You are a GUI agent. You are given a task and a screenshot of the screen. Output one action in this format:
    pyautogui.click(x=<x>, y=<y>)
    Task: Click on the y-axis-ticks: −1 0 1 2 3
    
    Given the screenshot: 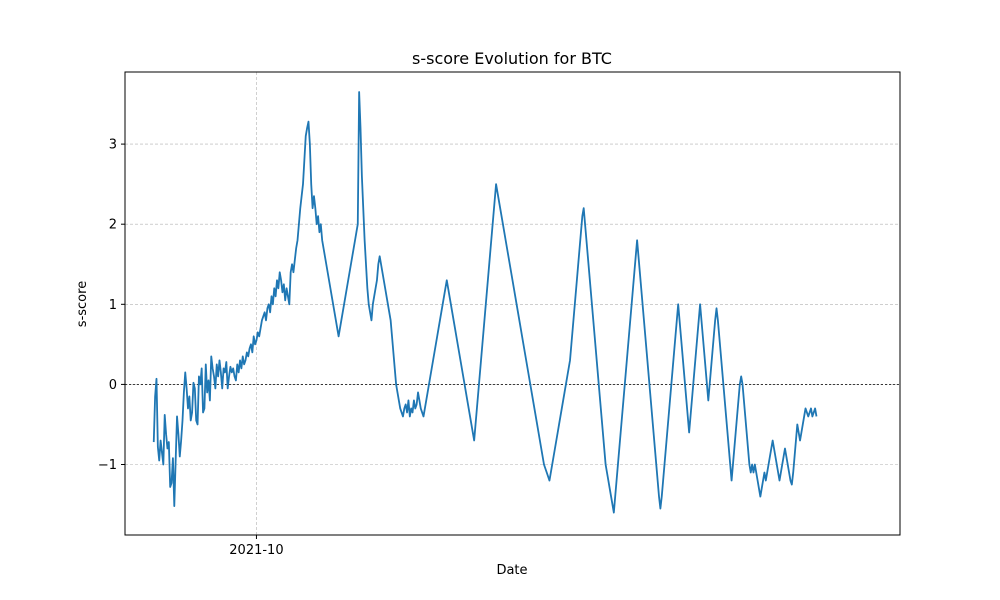 What is the action you would take?
    pyautogui.click(x=111, y=305)
    